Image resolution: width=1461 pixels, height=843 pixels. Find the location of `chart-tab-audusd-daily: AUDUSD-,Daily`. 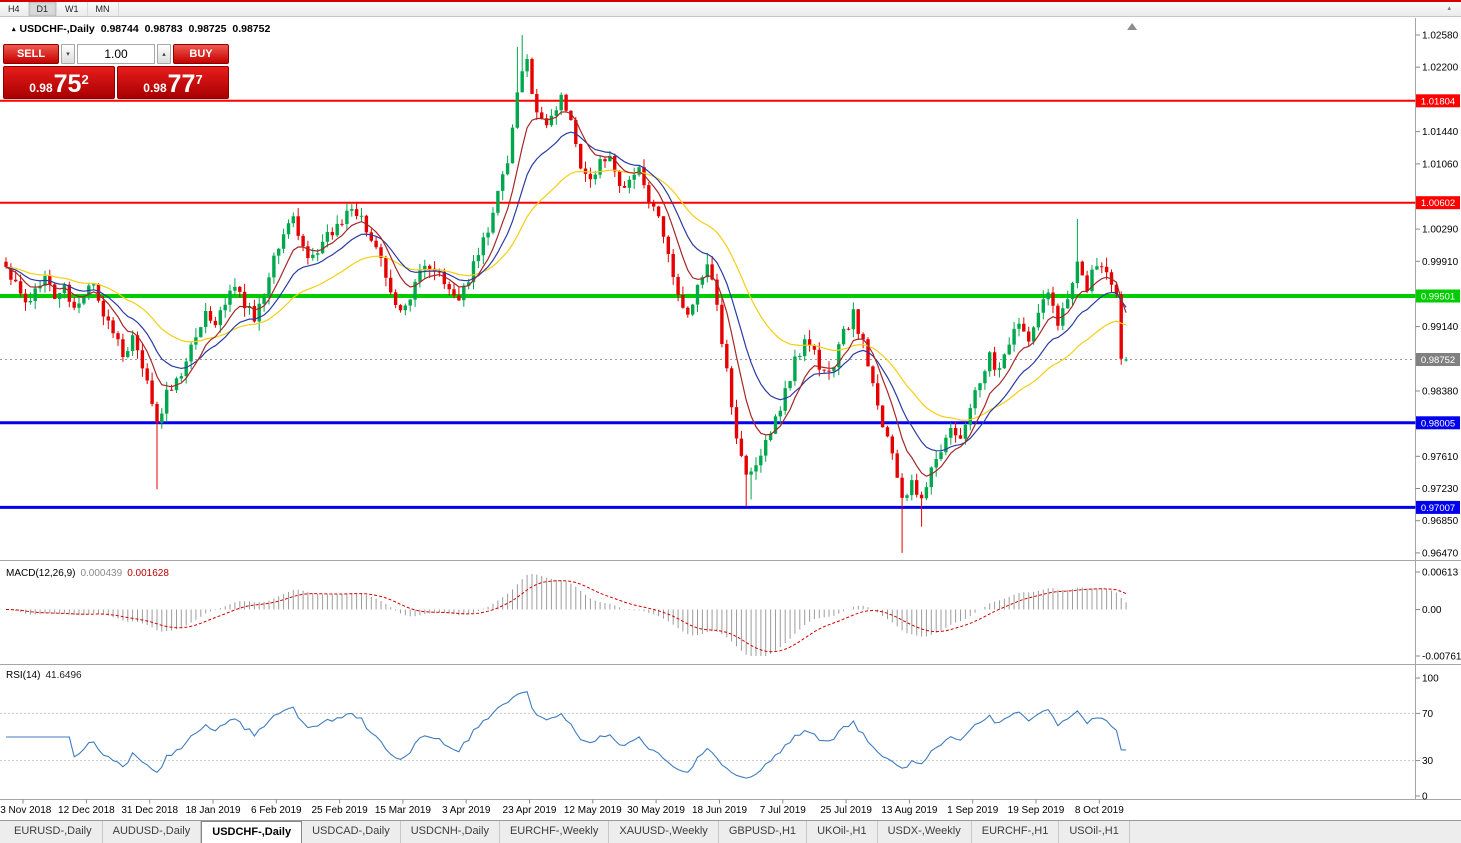

chart-tab-audusd-daily: AUDUSD-,Daily is located at coordinates (152, 832).